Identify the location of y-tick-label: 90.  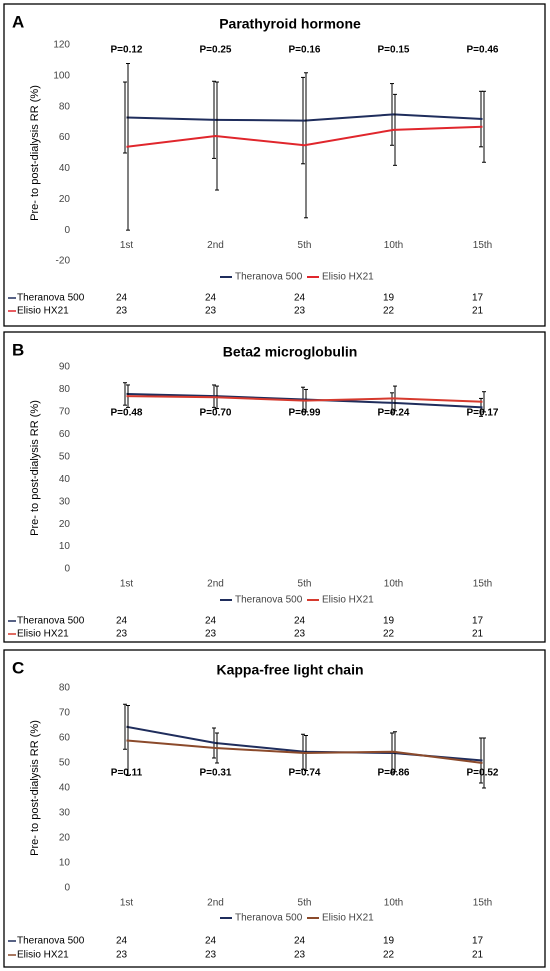
(65, 367).